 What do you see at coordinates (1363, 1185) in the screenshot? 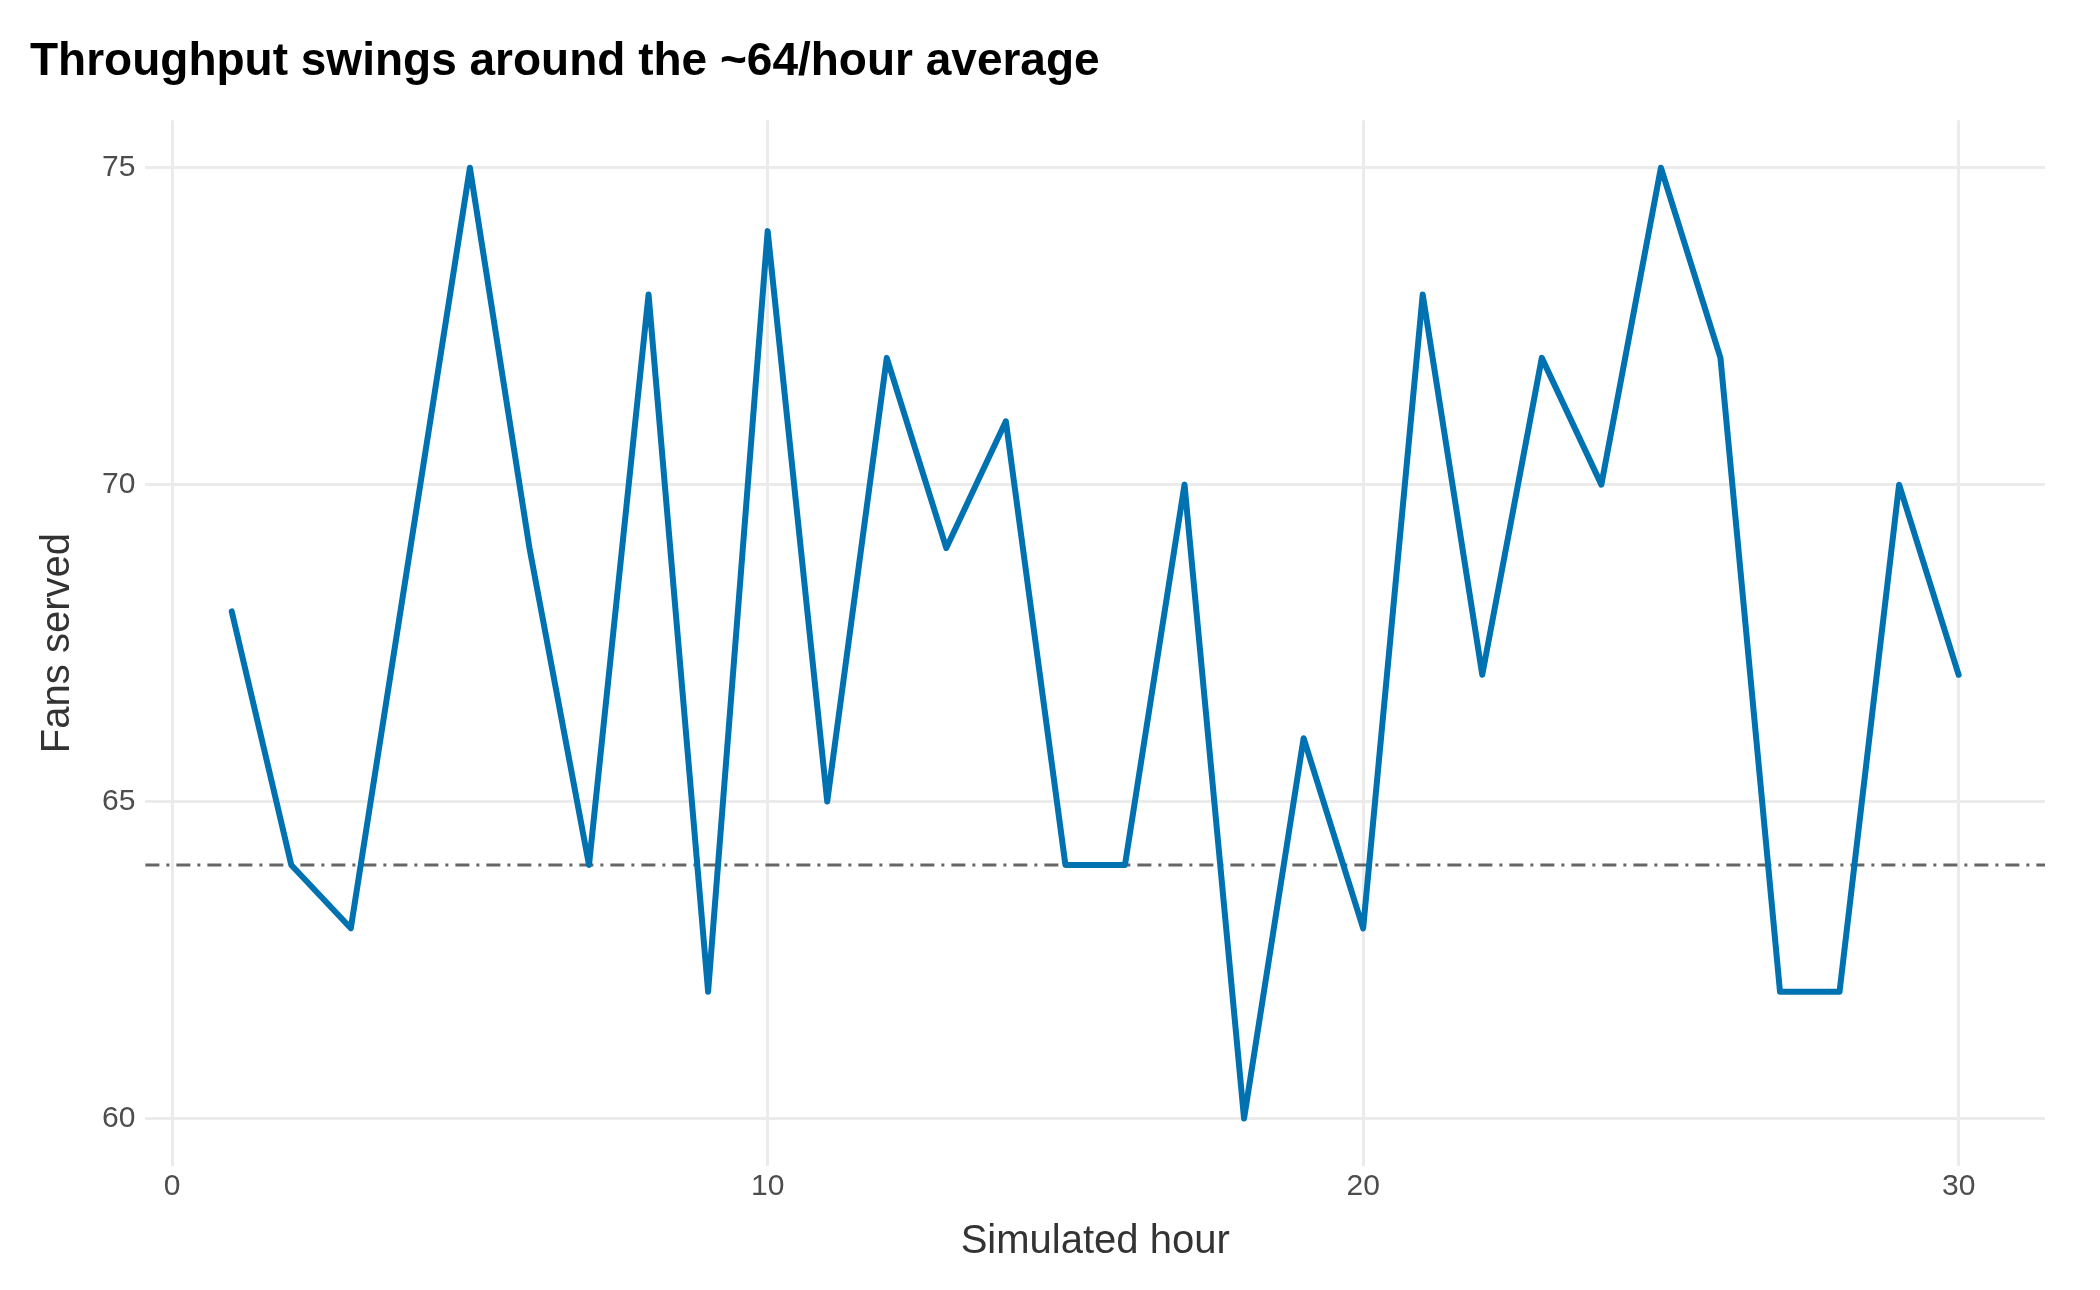
I see `x-tick-label: 20` at bounding box center [1363, 1185].